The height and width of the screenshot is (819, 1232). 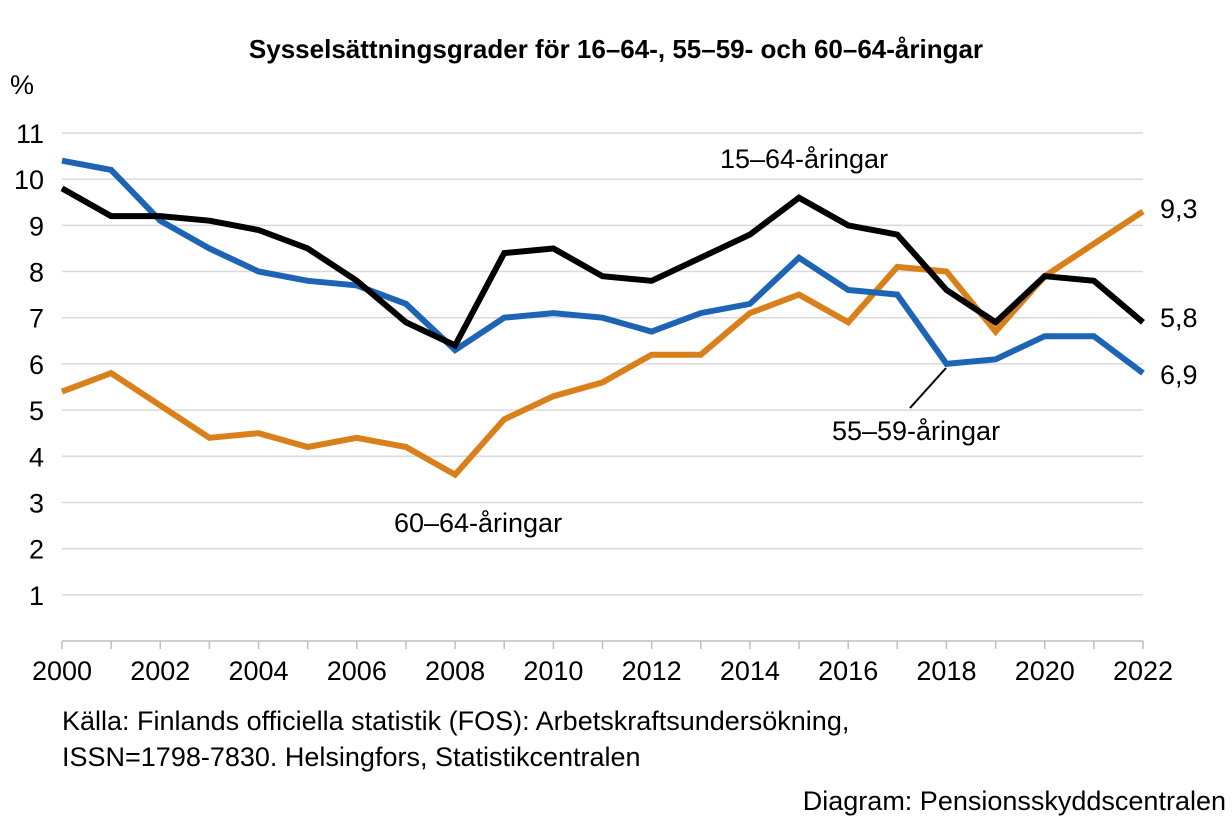 What do you see at coordinates (29, 180) in the screenshot?
I see `y-tick-label-10: 10` at bounding box center [29, 180].